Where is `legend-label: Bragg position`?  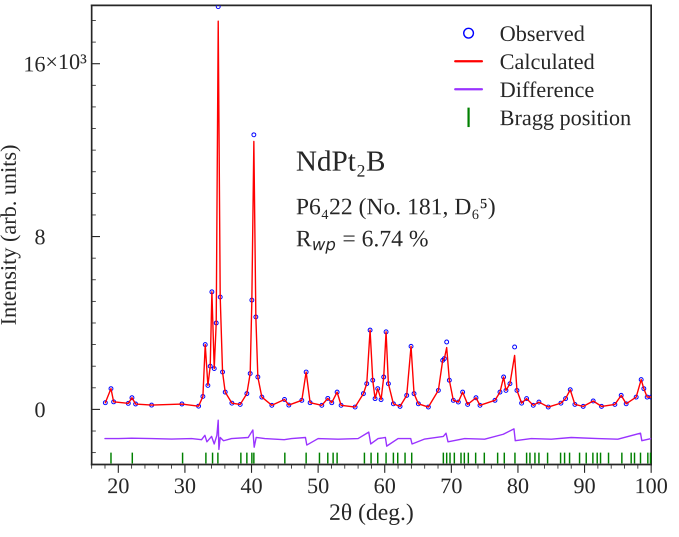
legend-label: Bragg position is located at coordinates (565, 120).